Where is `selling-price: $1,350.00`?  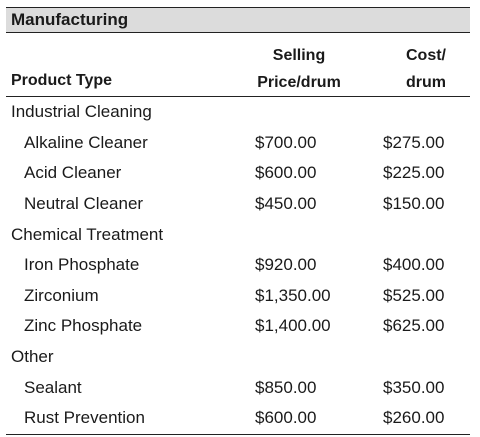
selling-price: $1,350.00 is located at coordinates (293, 295).